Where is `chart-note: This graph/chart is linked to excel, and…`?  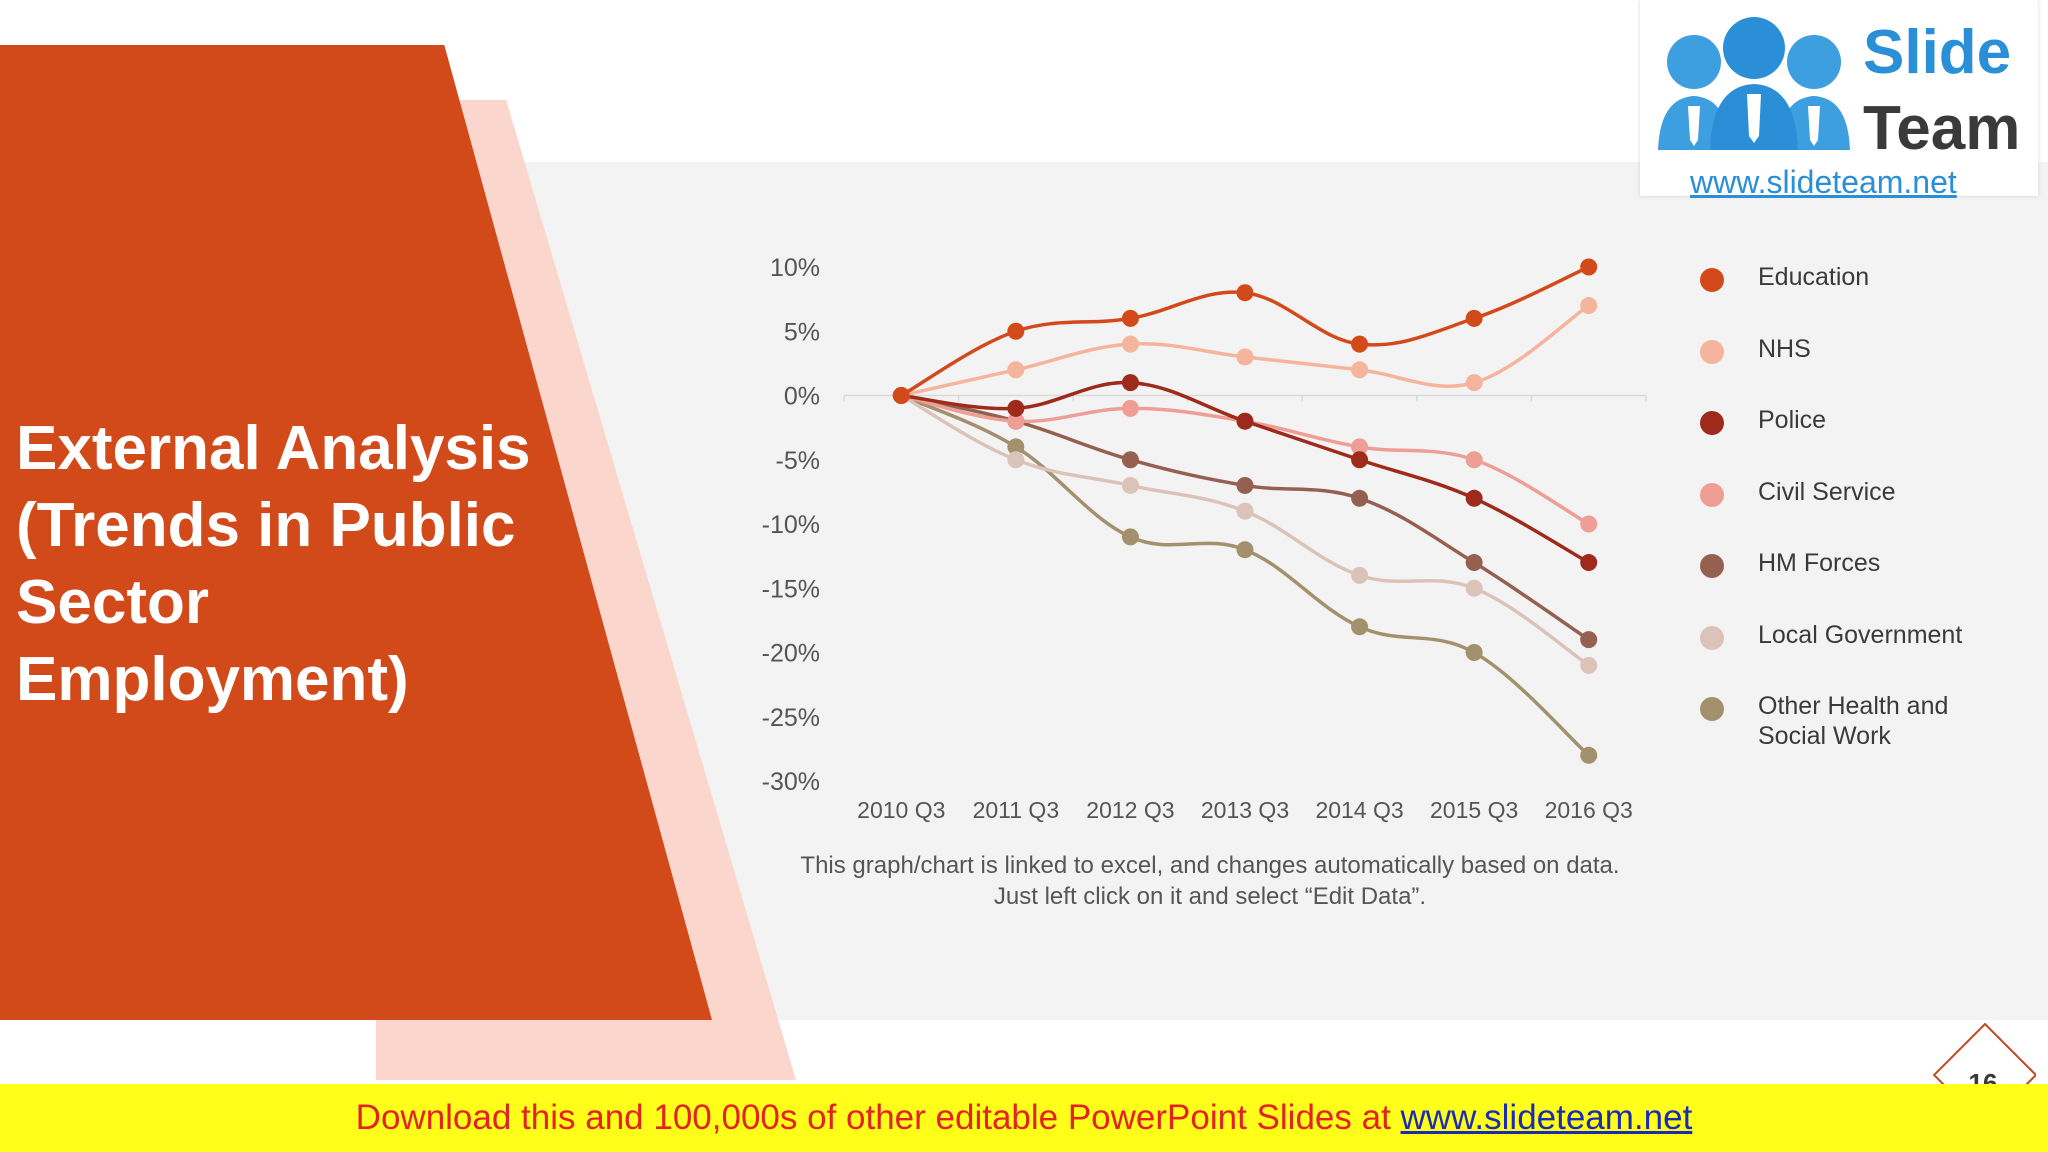
chart-note: This graph/chart is linked to excel, and… is located at coordinates (1210, 881).